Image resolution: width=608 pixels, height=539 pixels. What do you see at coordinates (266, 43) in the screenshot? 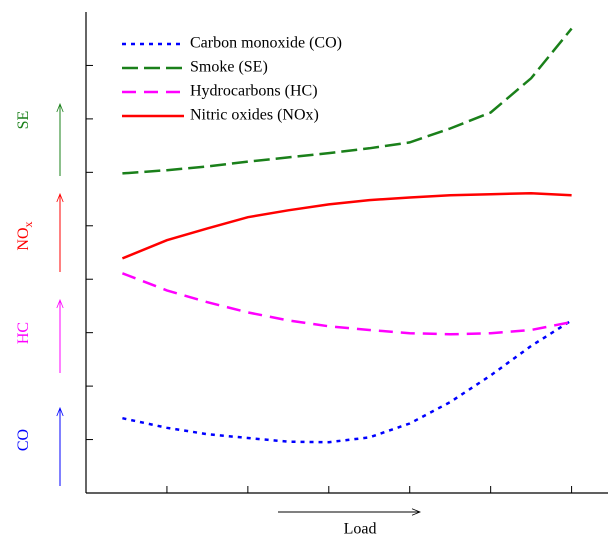
I see `legend-label: Carbon monoxide (CO)` at bounding box center [266, 43].